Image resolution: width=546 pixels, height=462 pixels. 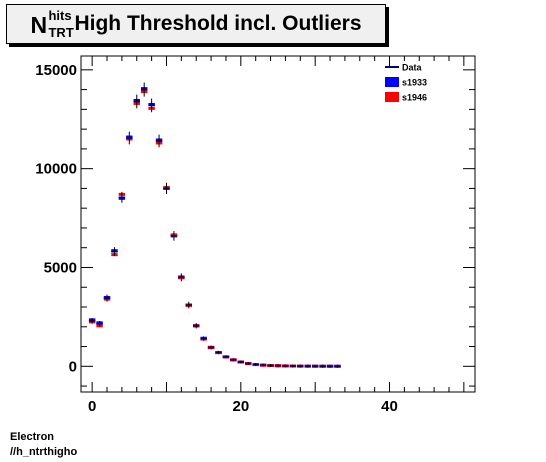 I want to click on title-box: N hits TRT High Threshold incl. Outliers, so click(x=196, y=24).